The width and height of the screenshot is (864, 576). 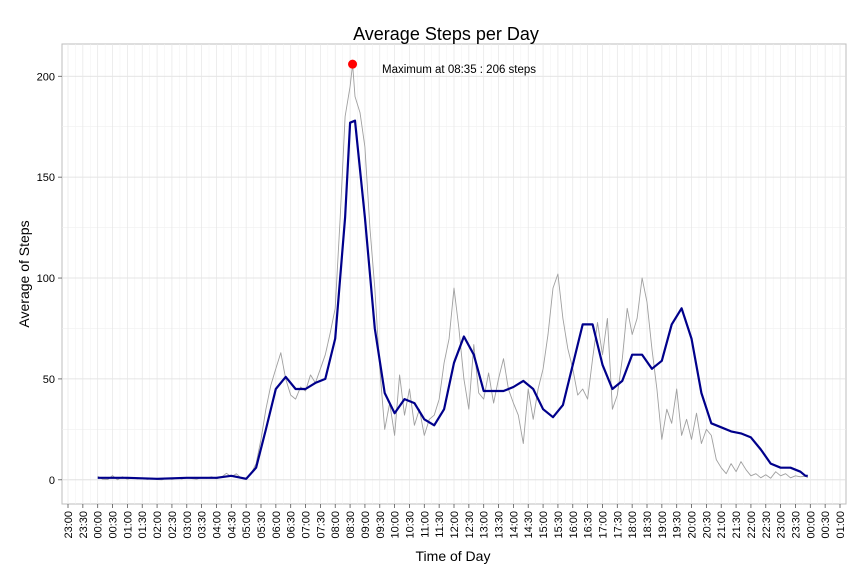 What do you see at coordinates (52, 481) in the screenshot?
I see `y-tick-label: 0` at bounding box center [52, 481].